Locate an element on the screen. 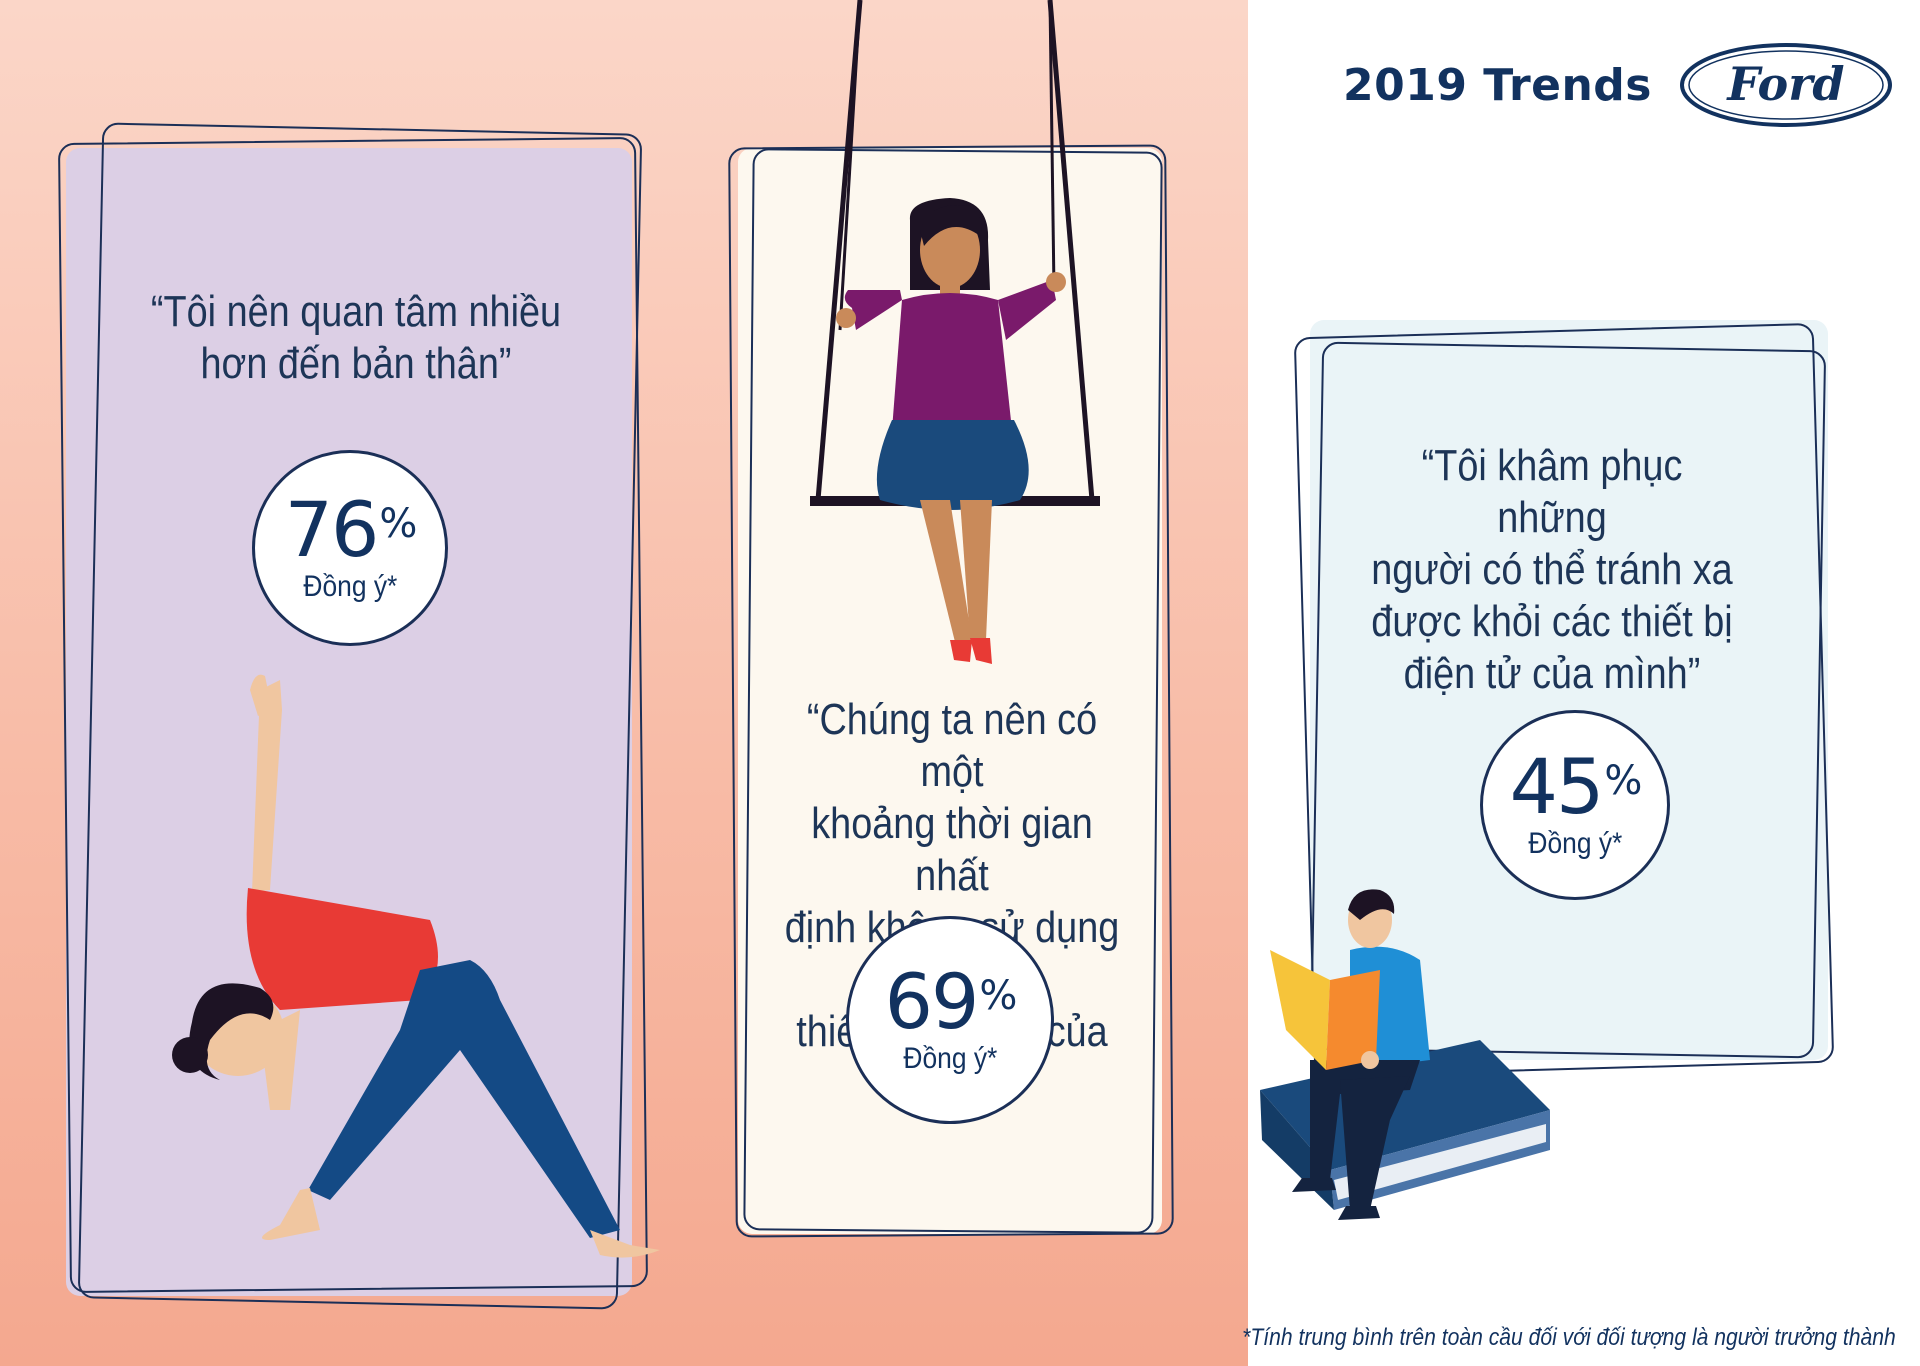 This screenshot has width=1920, height=1366. stat-number: 76 is located at coordinates (332, 529).